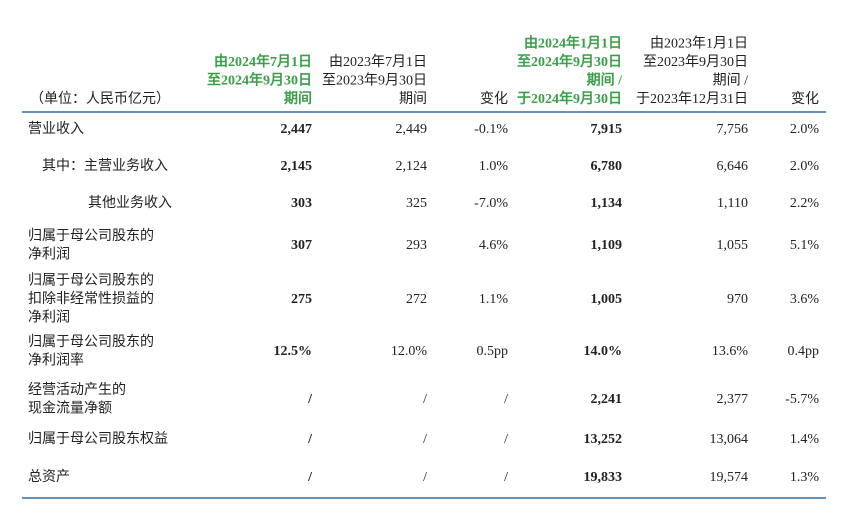 This screenshot has height=523, width=856. I want to click on cell: 1.3%, so click(805, 477).